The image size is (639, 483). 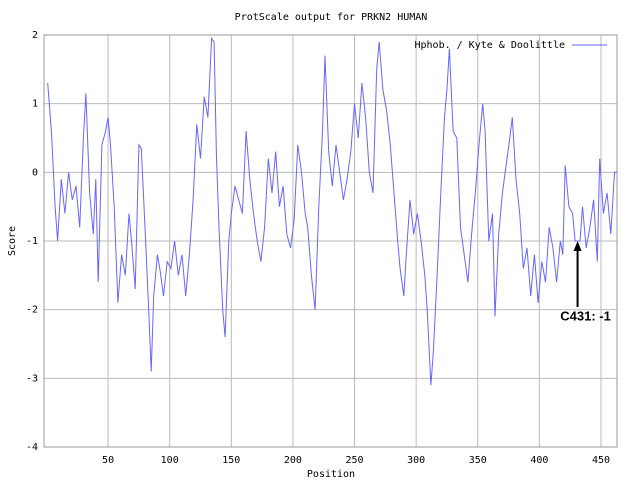 I want to click on x-tick-label: 350, so click(x=478, y=460).